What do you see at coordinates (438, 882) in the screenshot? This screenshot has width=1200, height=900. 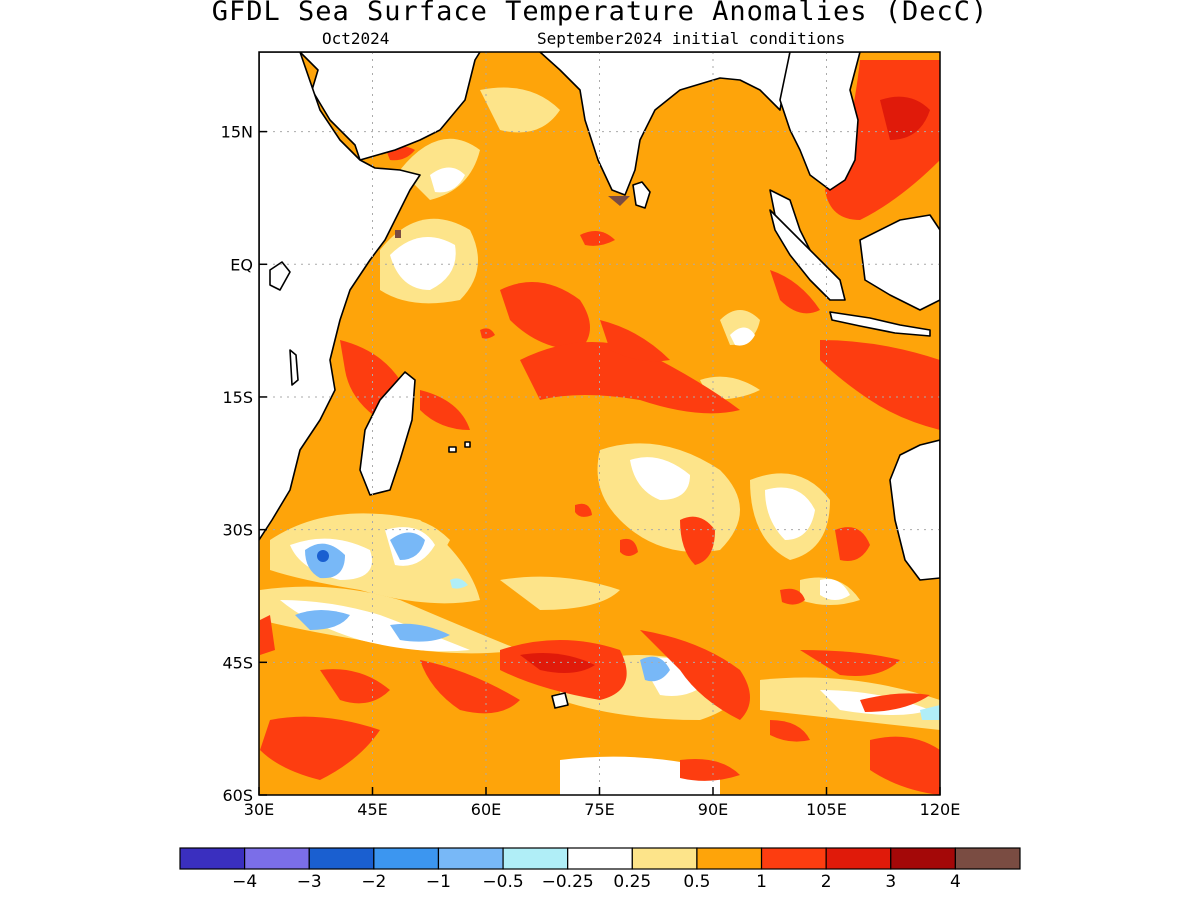 I see `colorbar-label: −1` at bounding box center [438, 882].